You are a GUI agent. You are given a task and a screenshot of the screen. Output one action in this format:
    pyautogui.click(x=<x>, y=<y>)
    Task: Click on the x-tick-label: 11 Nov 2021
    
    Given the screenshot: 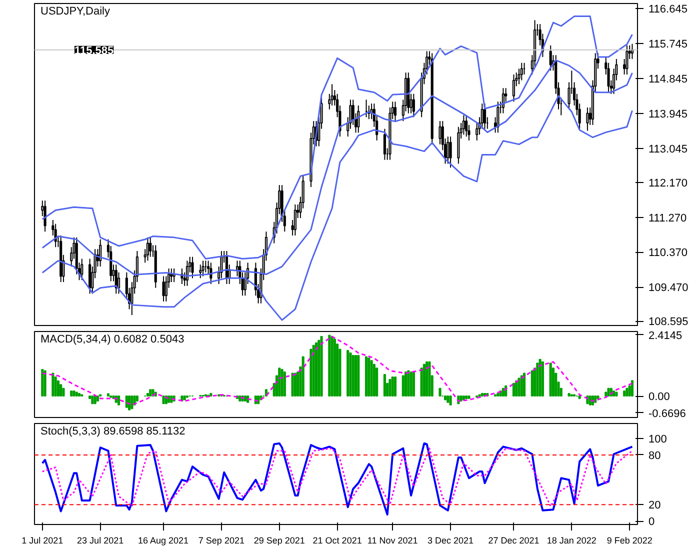 What is the action you would take?
    pyautogui.click(x=392, y=541)
    